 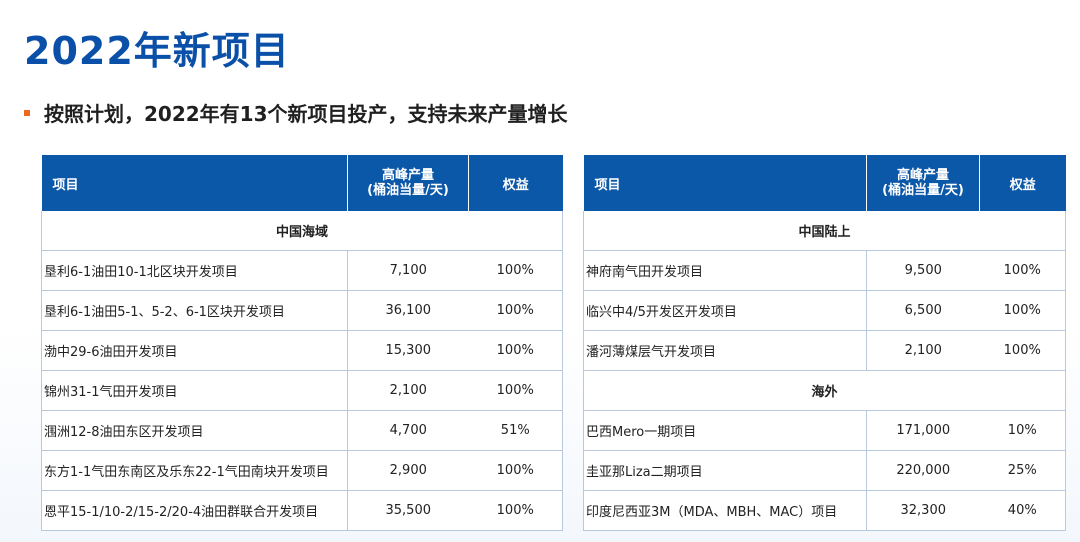 What do you see at coordinates (725, 350) in the screenshot?
I see `project-name: 潘河薄煤层气开发项目` at bounding box center [725, 350].